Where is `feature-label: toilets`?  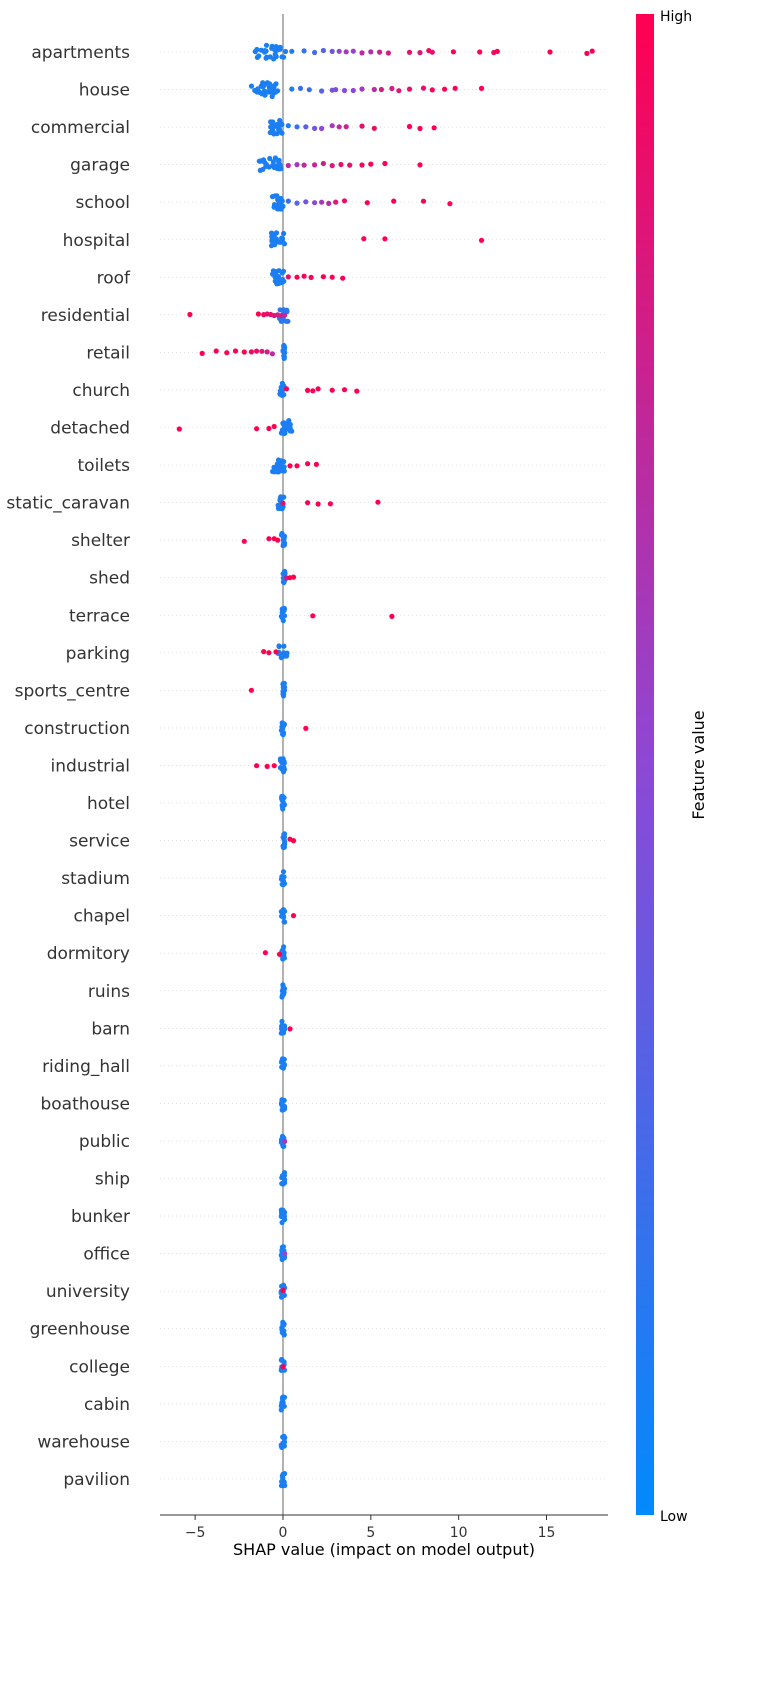 feature-label: toilets is located at coordinates (104, 466).